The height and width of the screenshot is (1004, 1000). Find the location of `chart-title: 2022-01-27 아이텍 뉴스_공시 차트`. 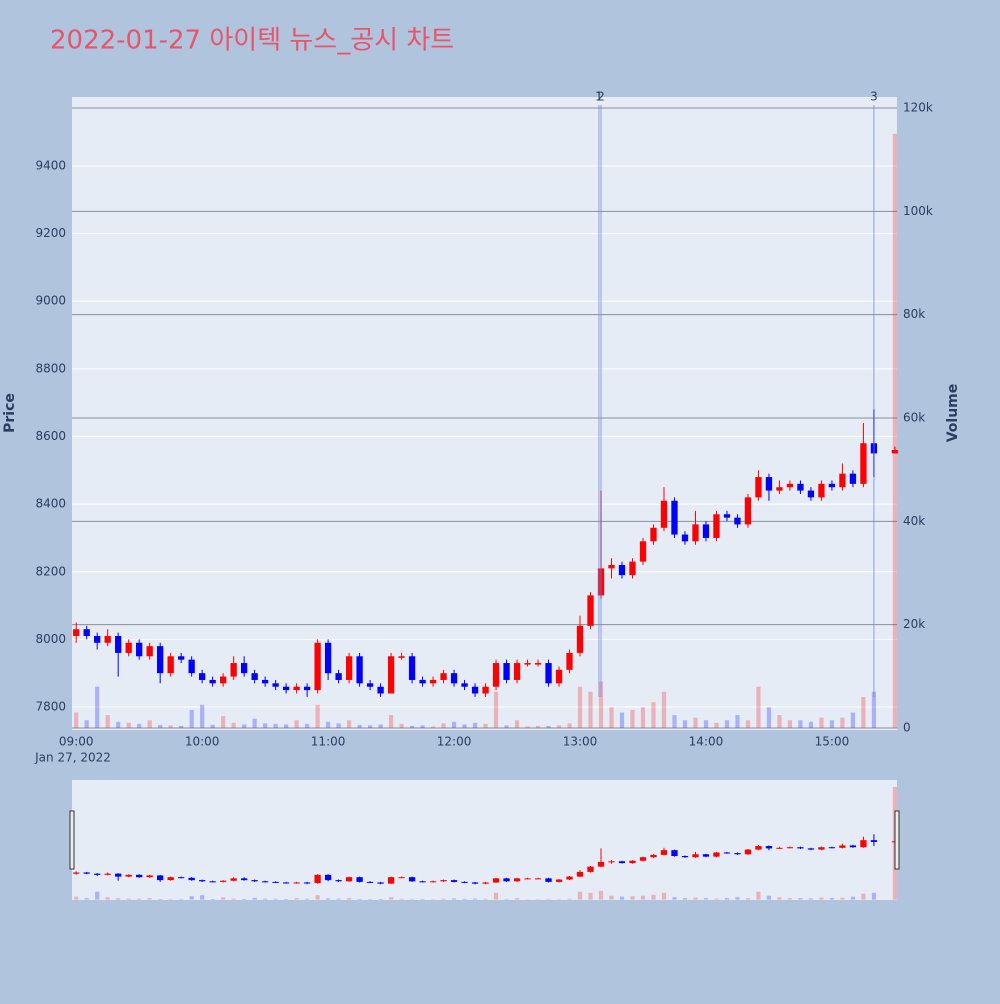

chart-title: 2022-01-27 아이텍 뉴스_공시 차트 is located at coordinates (252, 41).